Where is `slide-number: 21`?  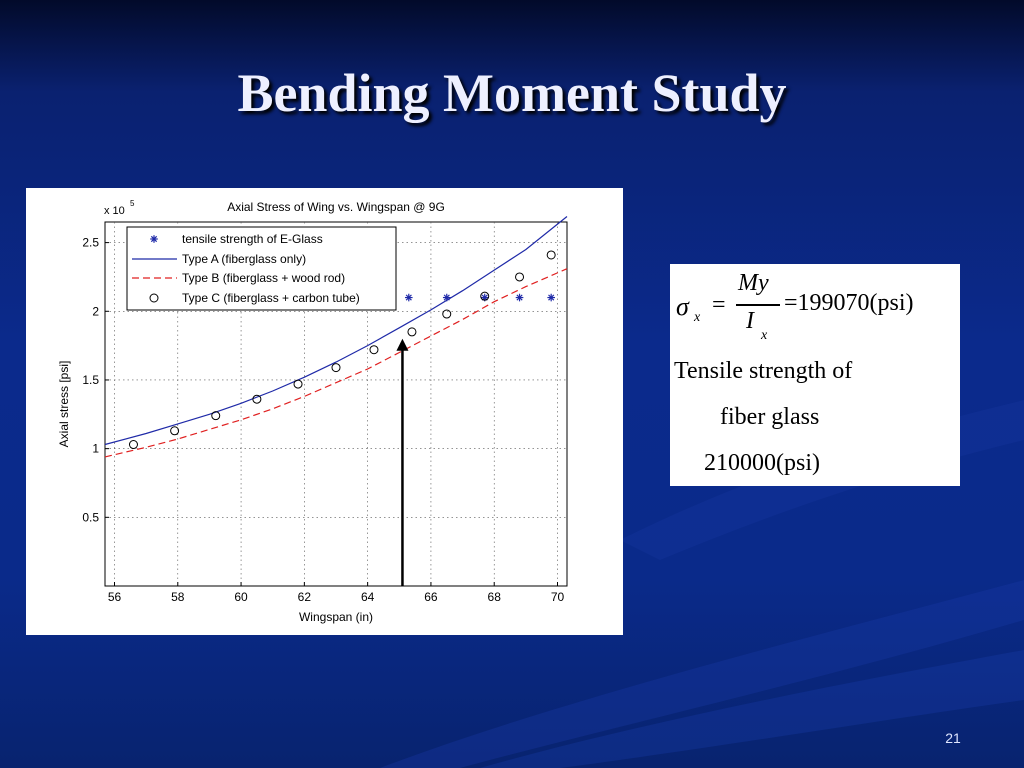
slide-number: 21 is located at coordinates (953, 738).